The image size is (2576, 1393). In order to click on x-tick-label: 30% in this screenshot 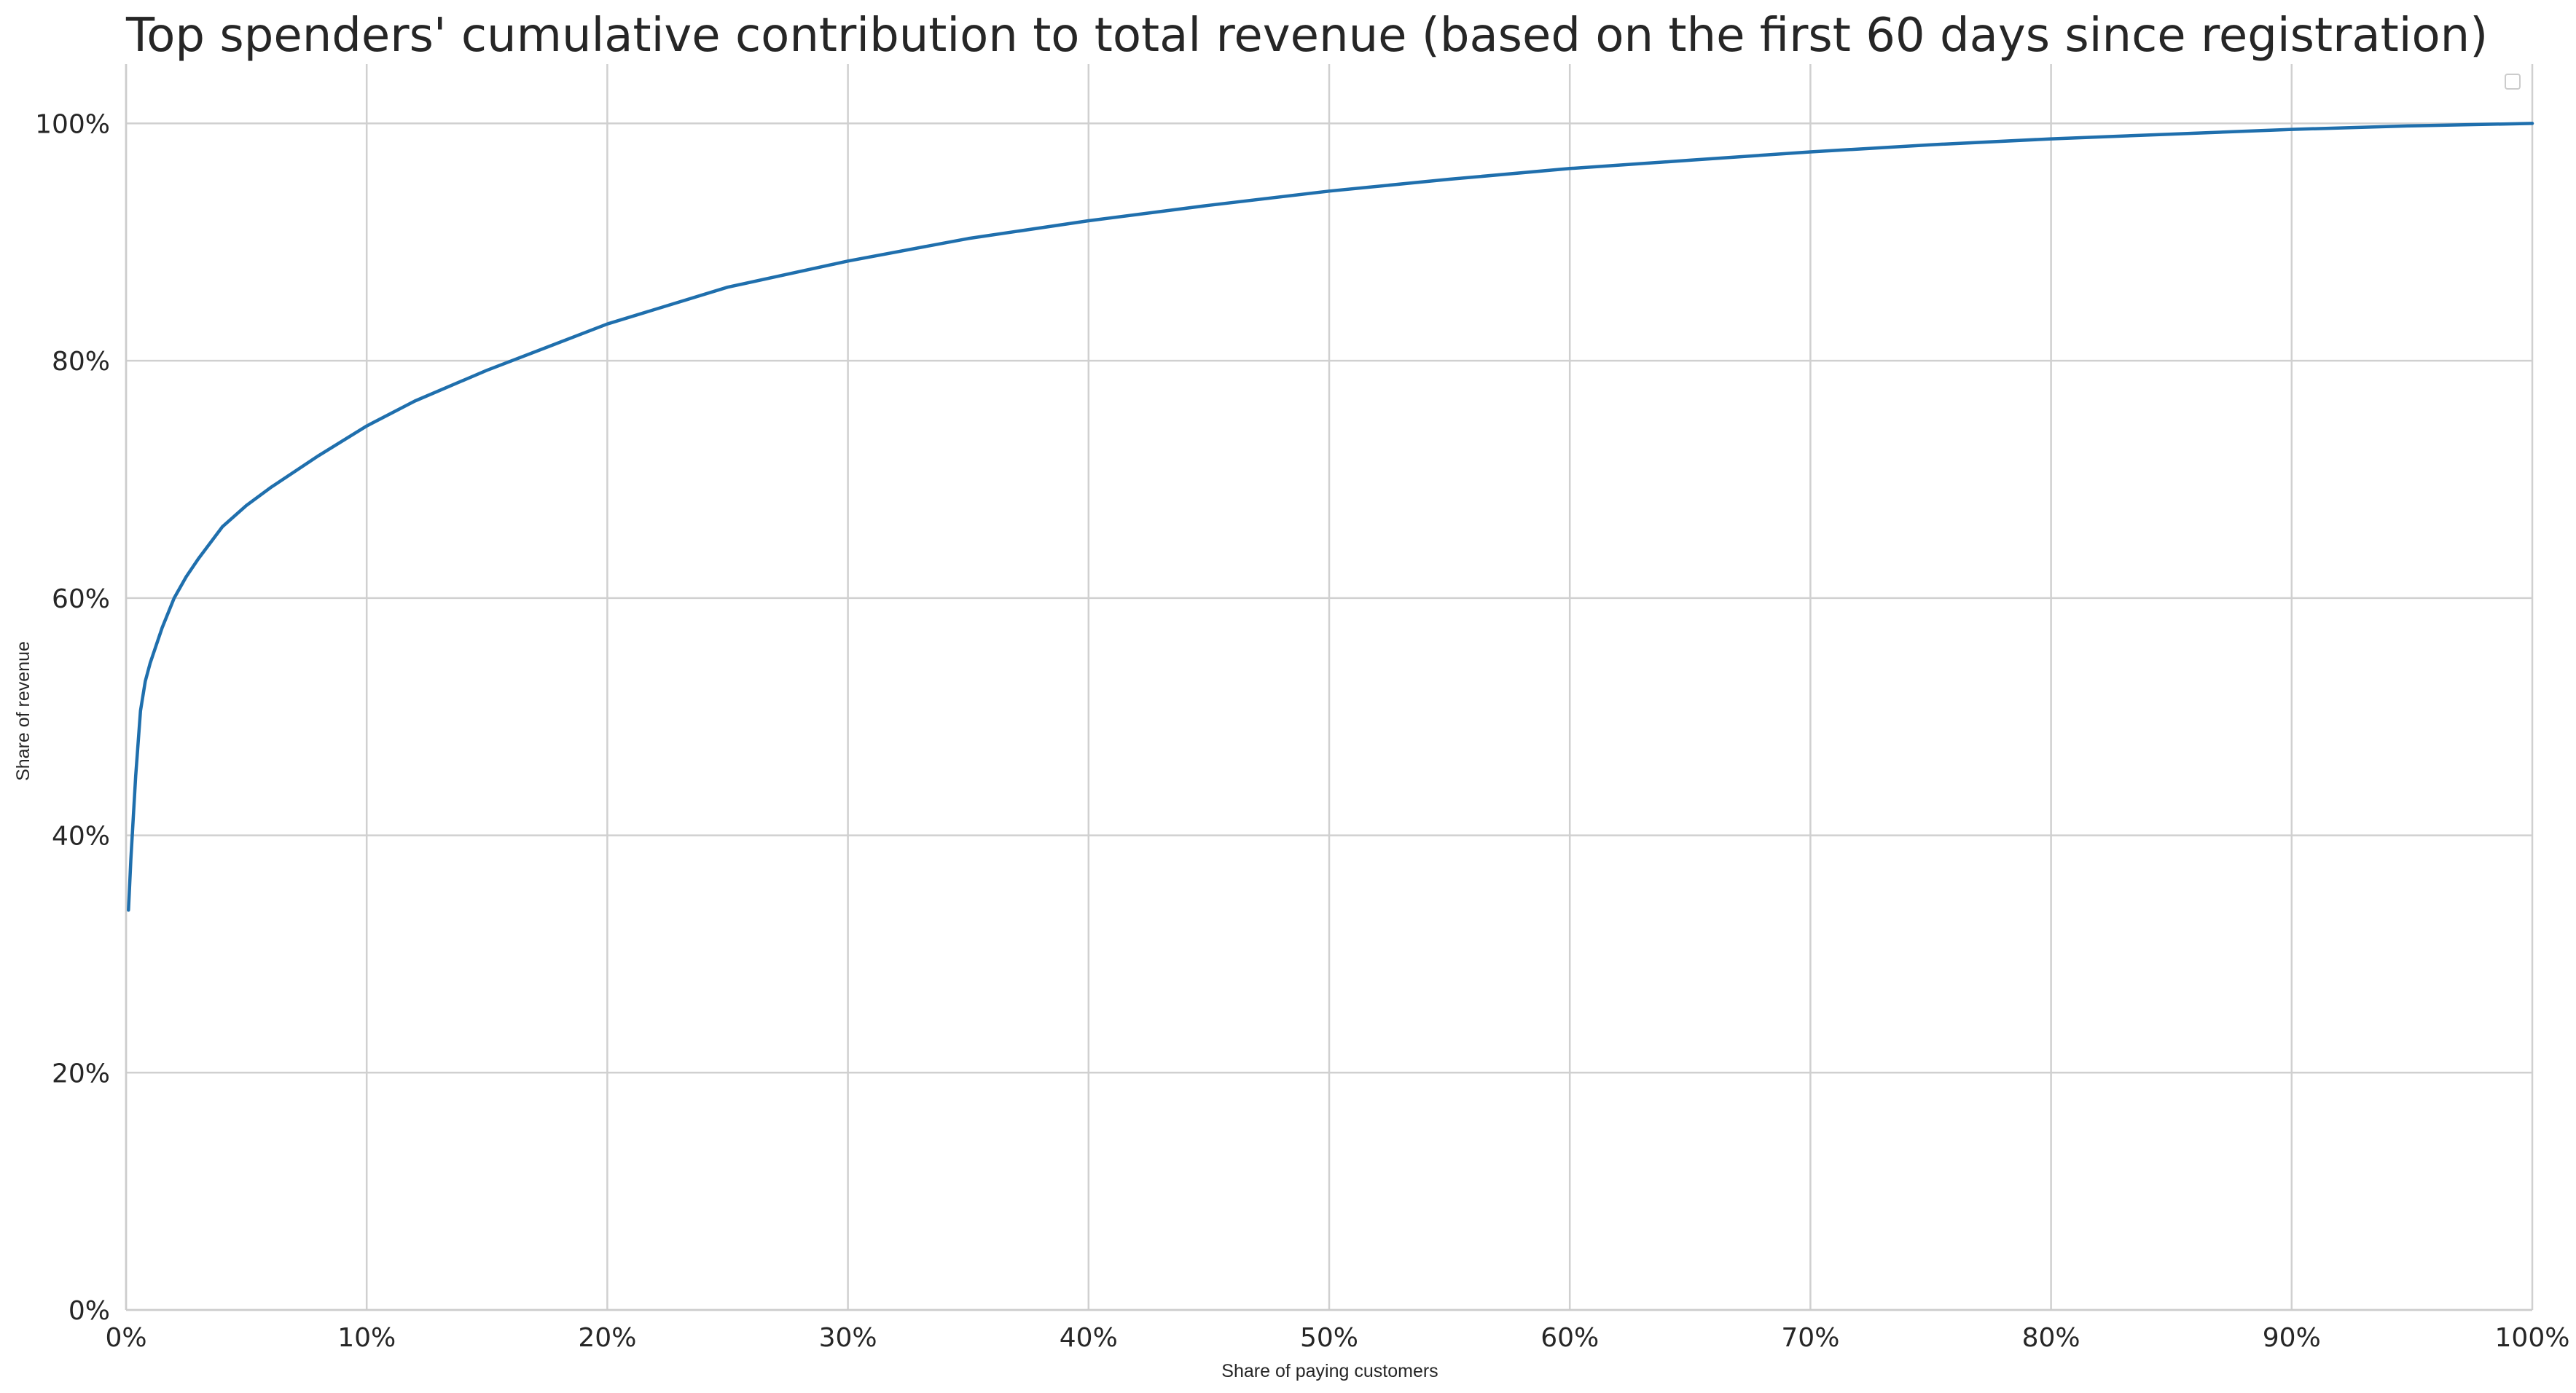, I will do `click(848, 1338)`.